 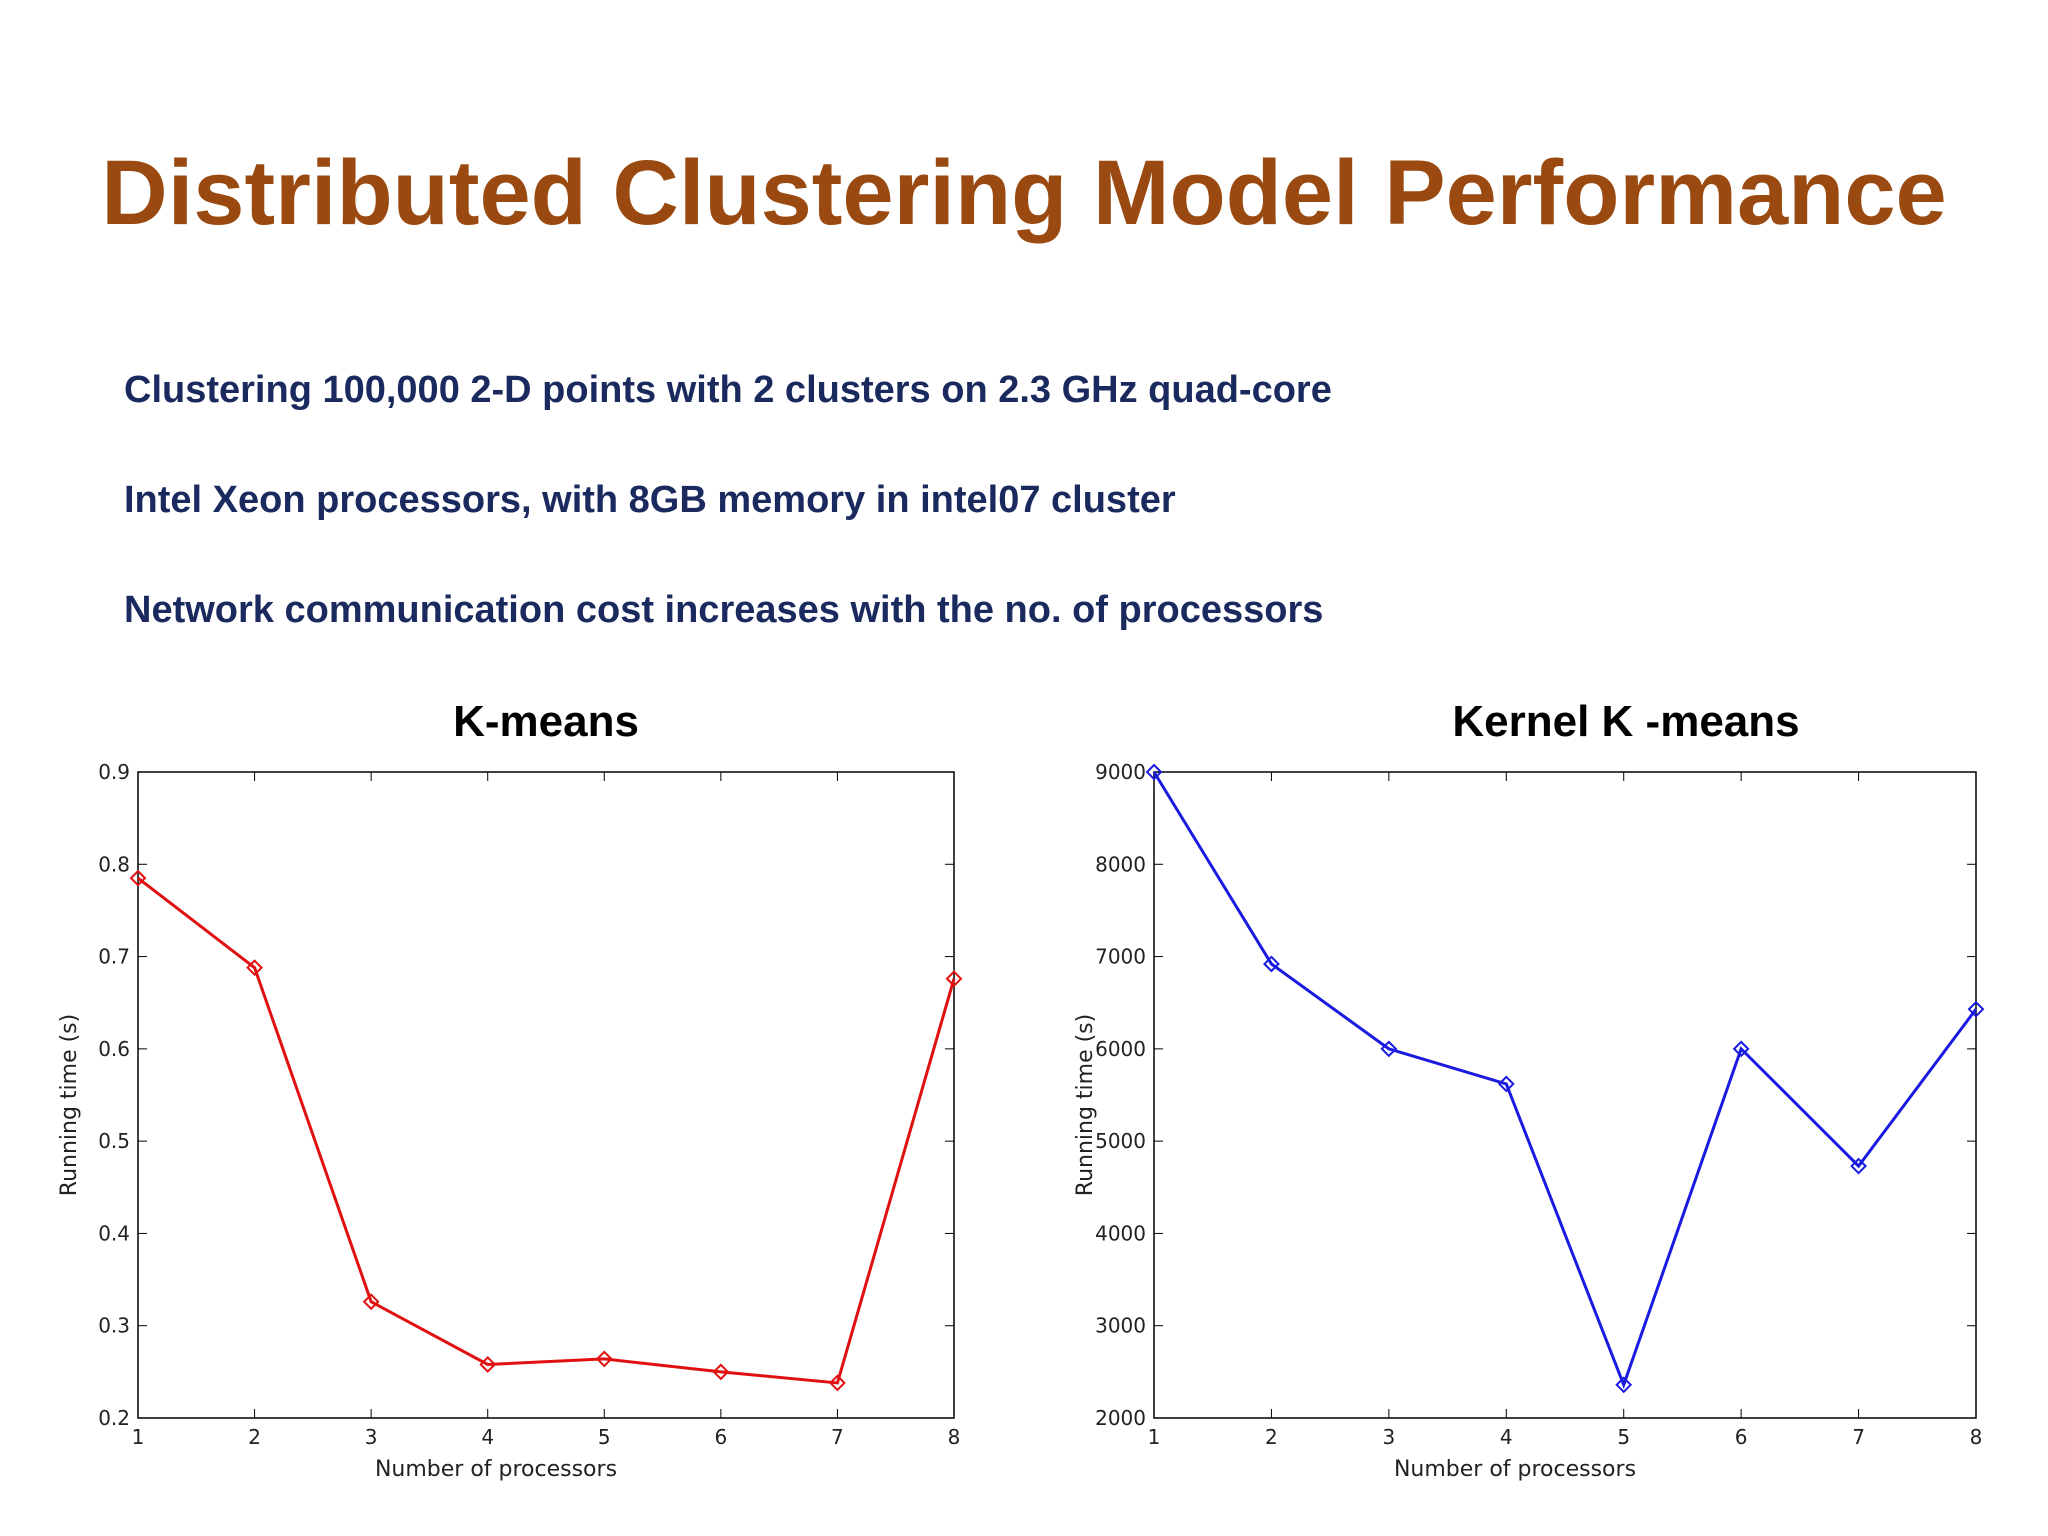 What do you see at coordinates (1626, 721) in the screenshot?
I see `kernel-kmeans-chart-title: Kernel K -means` at bounding box center [1626, 721].